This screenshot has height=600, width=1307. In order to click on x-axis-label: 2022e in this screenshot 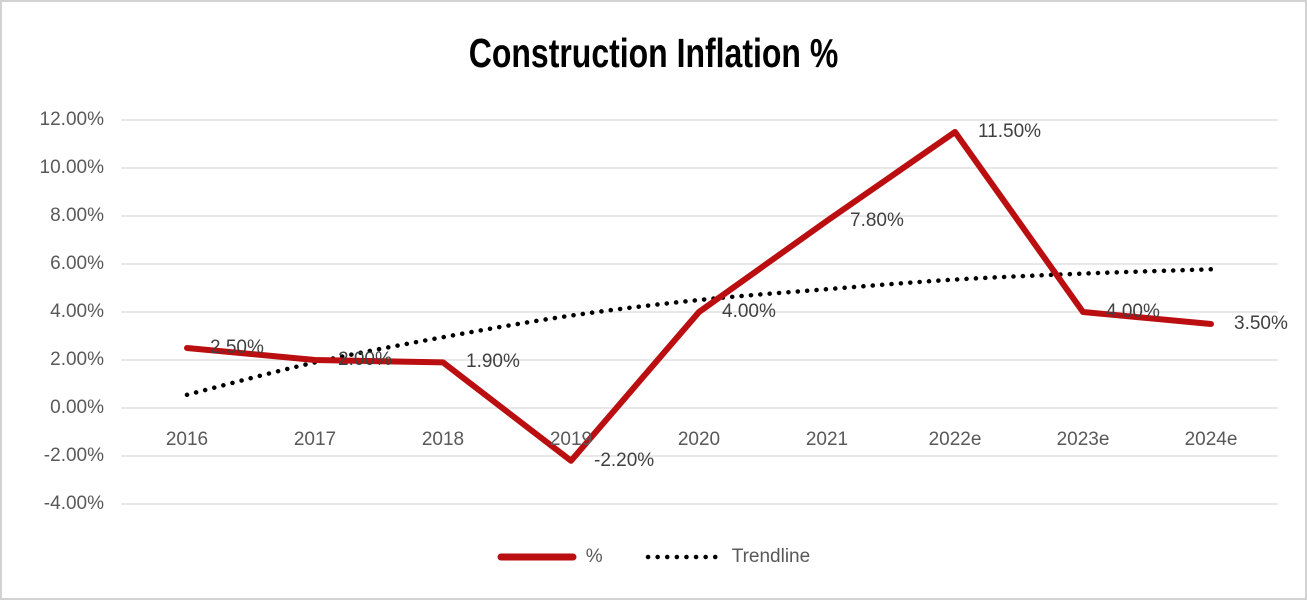, I will do `click(955, 439)`.